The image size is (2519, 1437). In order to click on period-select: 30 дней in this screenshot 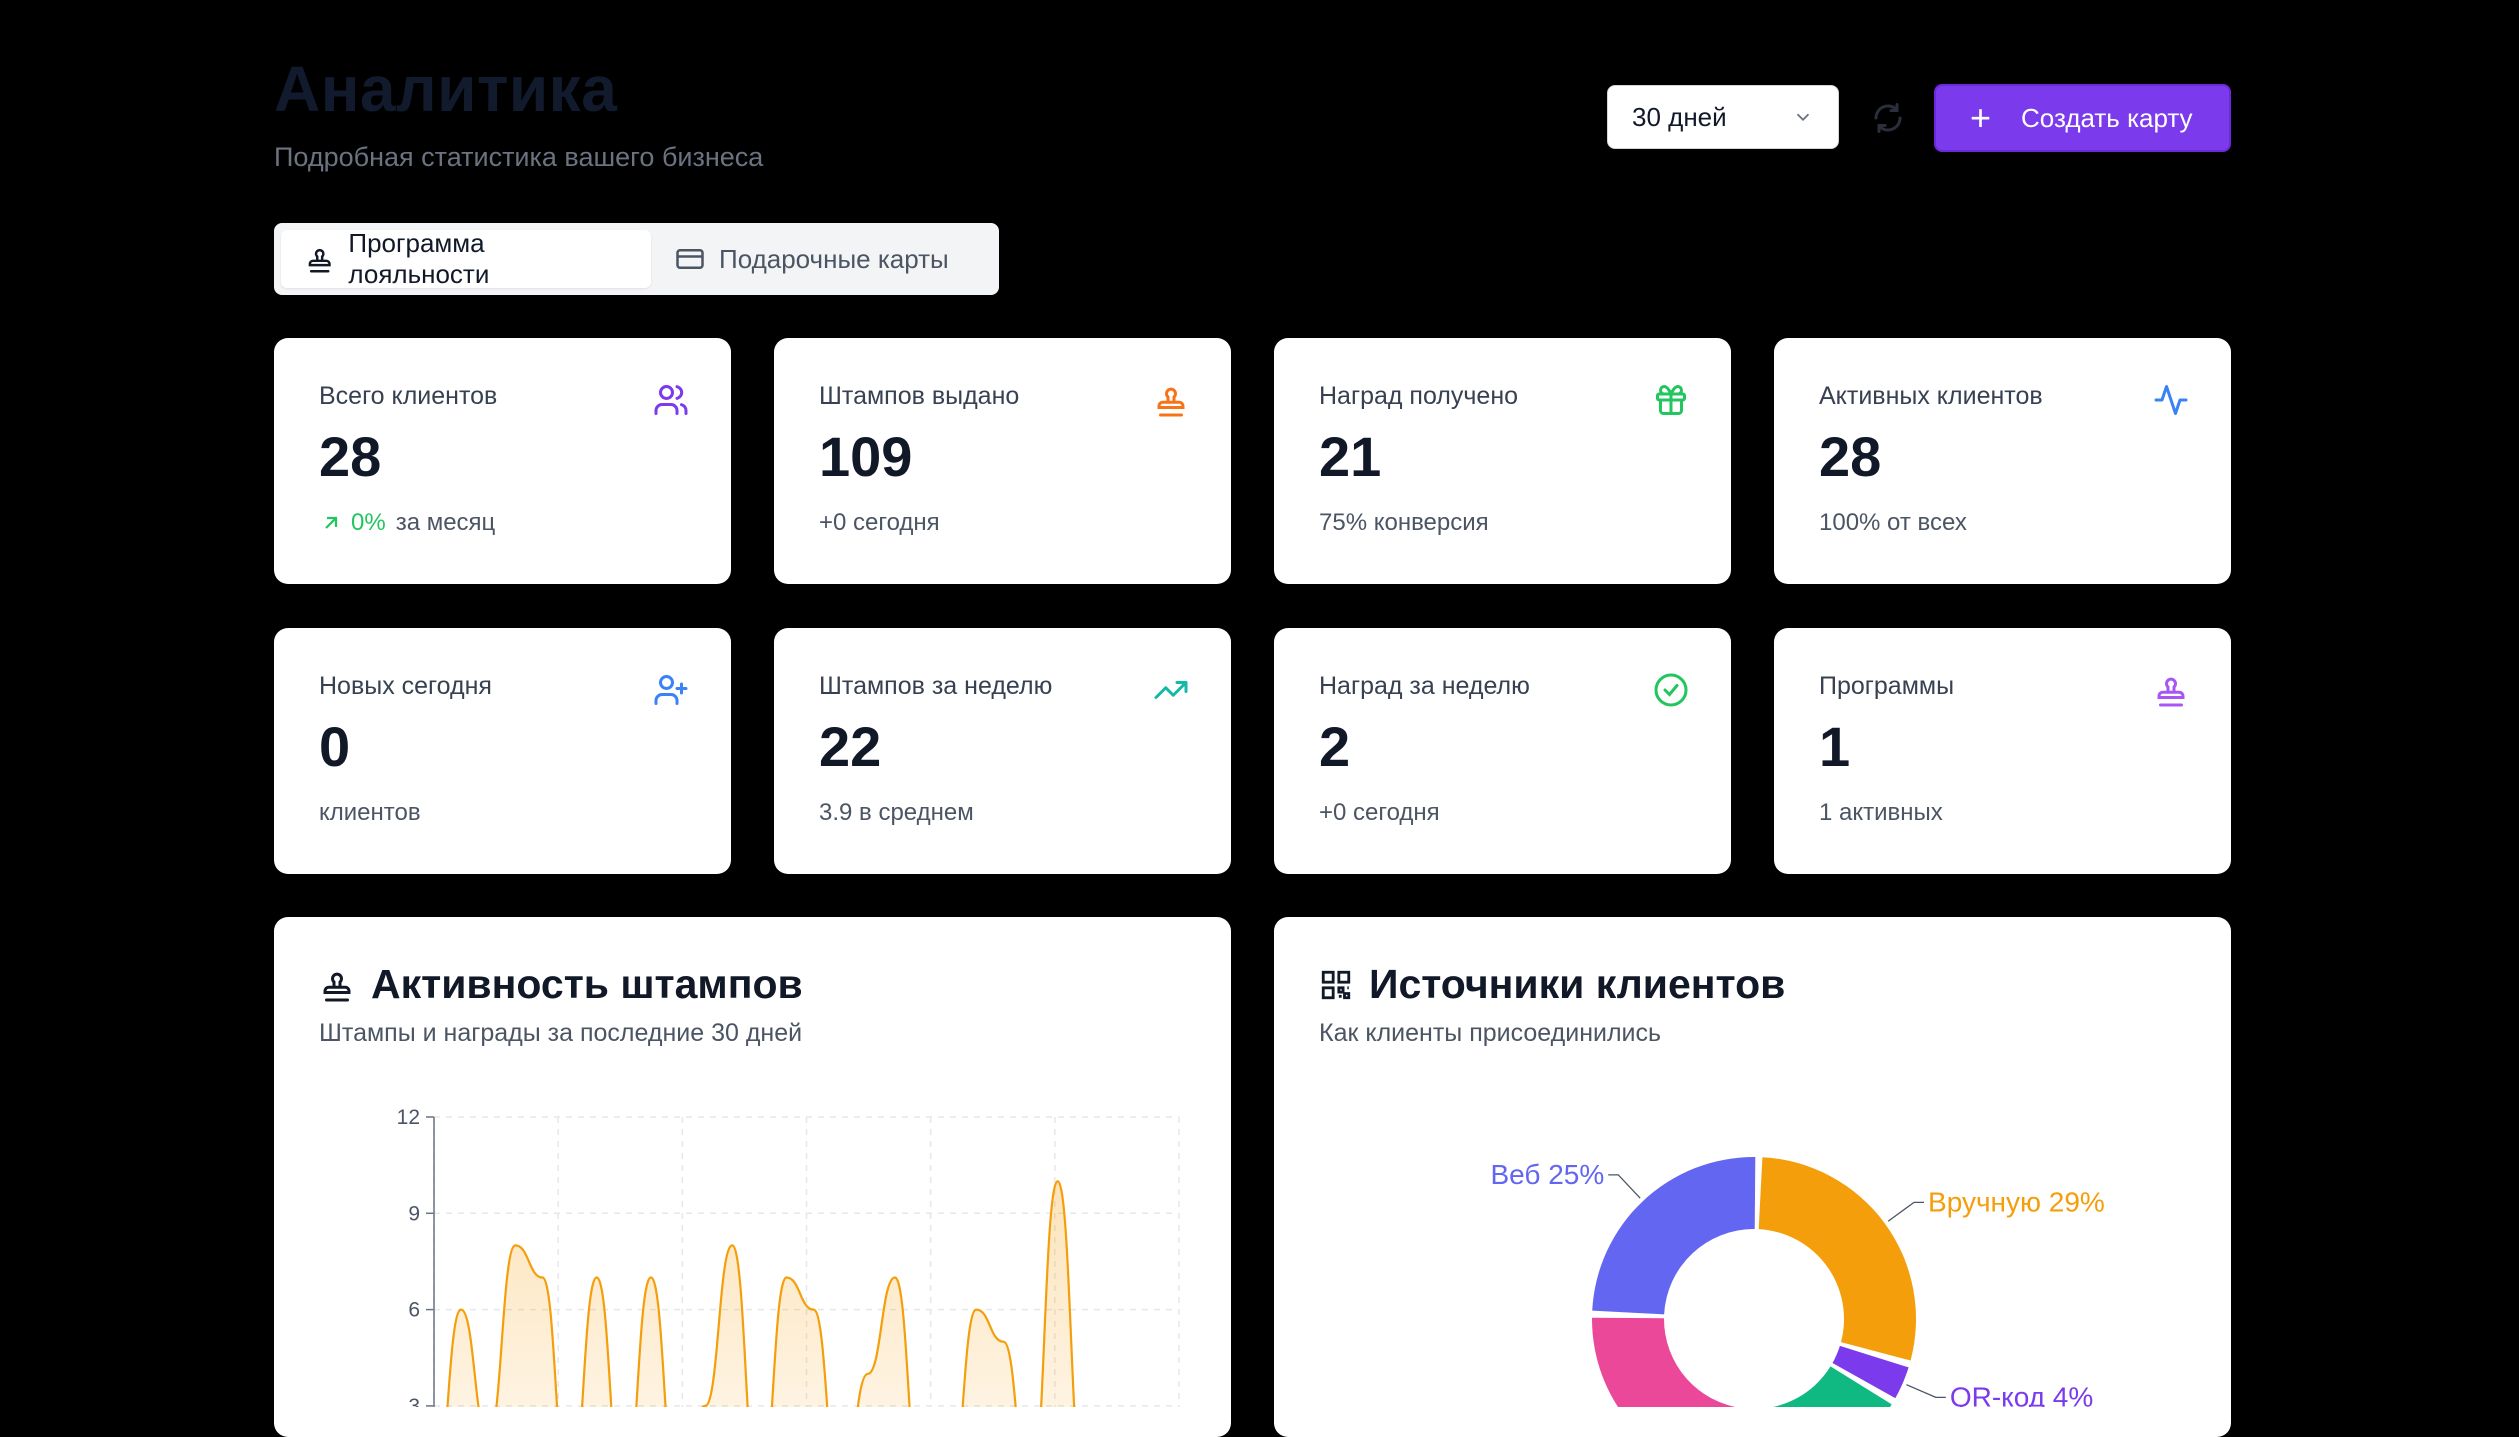, I will do `click(1723, 117)`.